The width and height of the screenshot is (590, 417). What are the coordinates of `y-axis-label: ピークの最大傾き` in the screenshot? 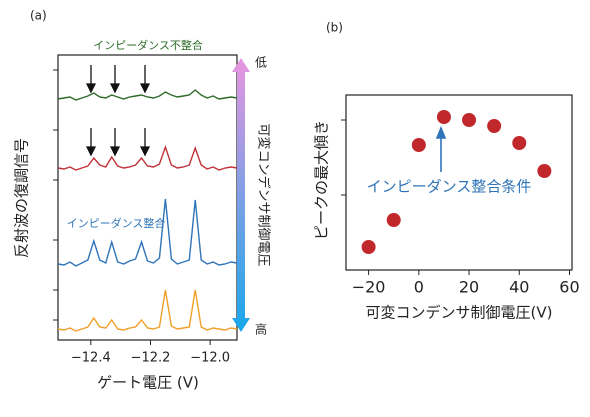 It's located at (322, 180).